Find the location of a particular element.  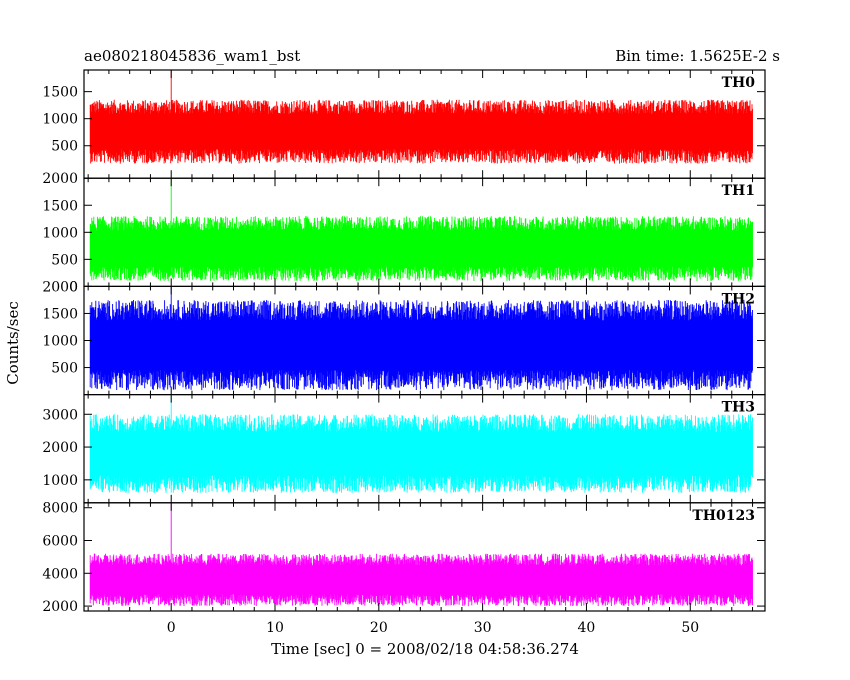

y-tick-label: 0 is located at coordinates (73, 287).